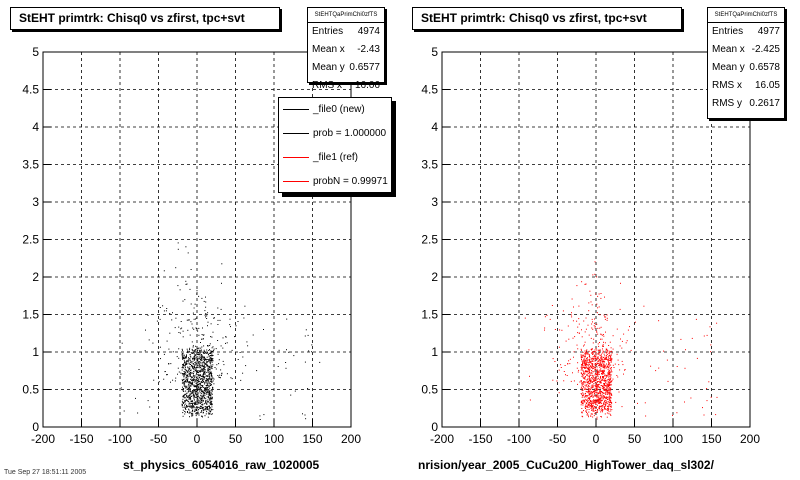 The width and height of the screenshot is (800, 480). Describe the element at coordinates (81, 439) in the screenshot. I see `x-tick-label: -150` at that location.